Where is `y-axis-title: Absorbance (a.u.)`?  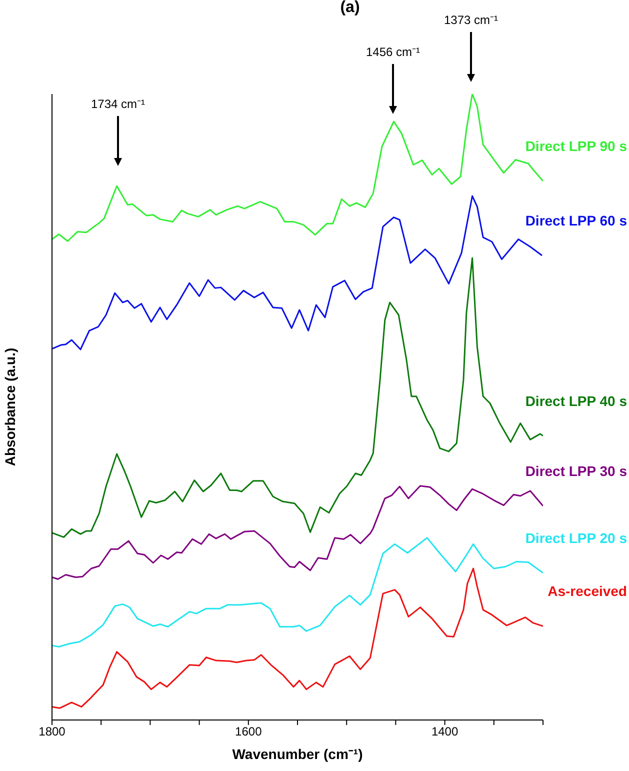 y-axis-title: Absorbance (a.u.) is located at coordinates (10, 407).